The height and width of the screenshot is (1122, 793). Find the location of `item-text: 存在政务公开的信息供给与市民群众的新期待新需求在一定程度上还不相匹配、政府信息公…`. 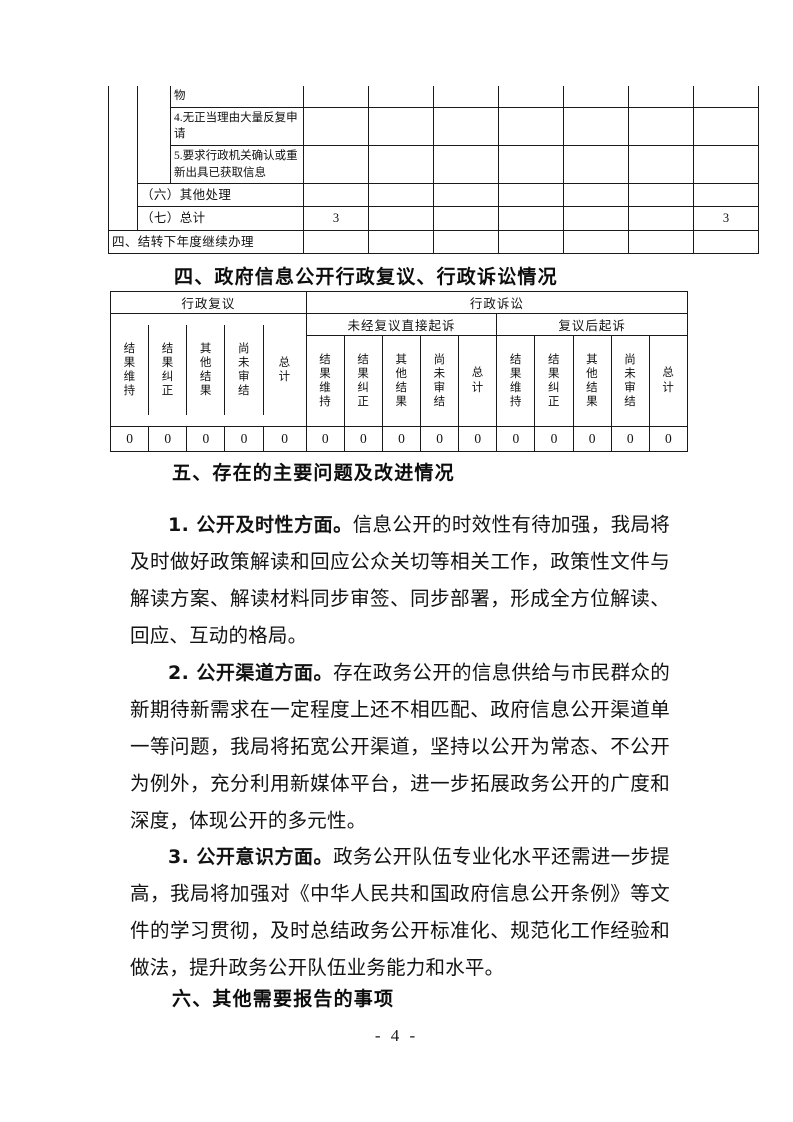

item-text: 存在政务公开的信息供给与市民群众的新期待新需求在一定程度上还不相匹配、政府信息公… is located at coordinates (400, 747).